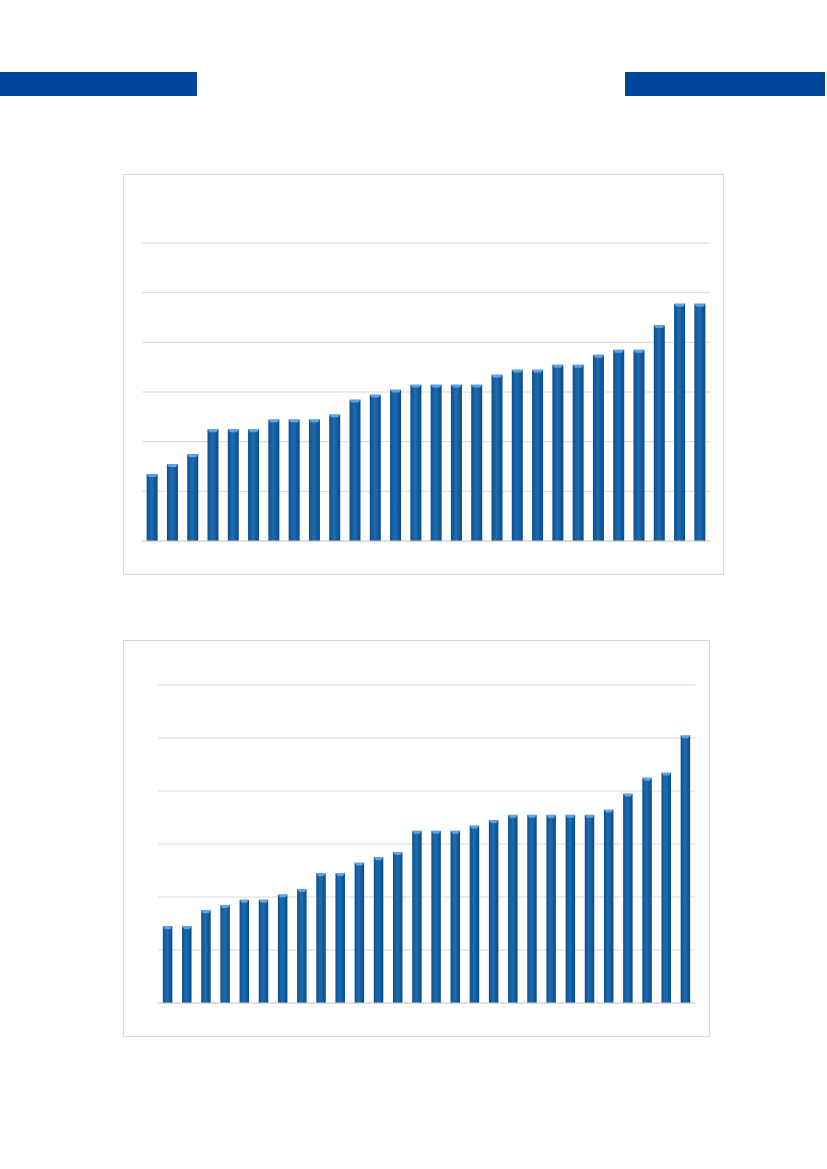  I want to click on header-bar-left, so click(98, 84).